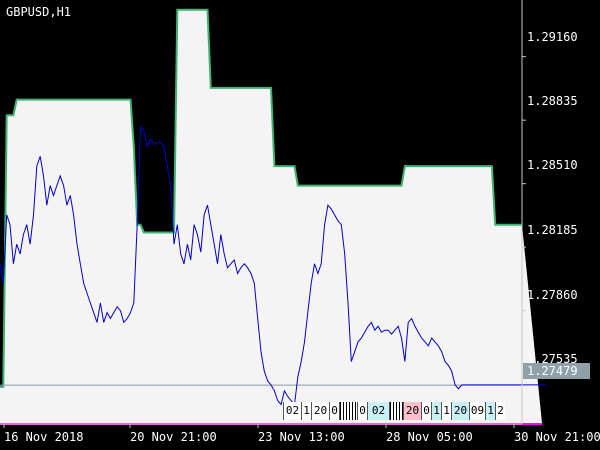  Describe the element at coordinates (301, 437) in the screenshot. I see `time-tick-label: 23 Nov 13:00` at that location.